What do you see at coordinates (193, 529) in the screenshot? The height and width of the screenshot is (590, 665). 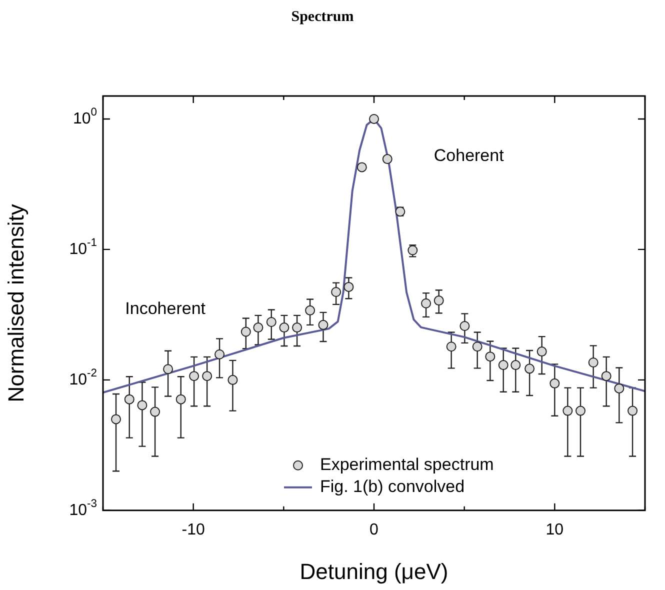 I see `x-tick-label: -10` at bounding box center [193, 529].